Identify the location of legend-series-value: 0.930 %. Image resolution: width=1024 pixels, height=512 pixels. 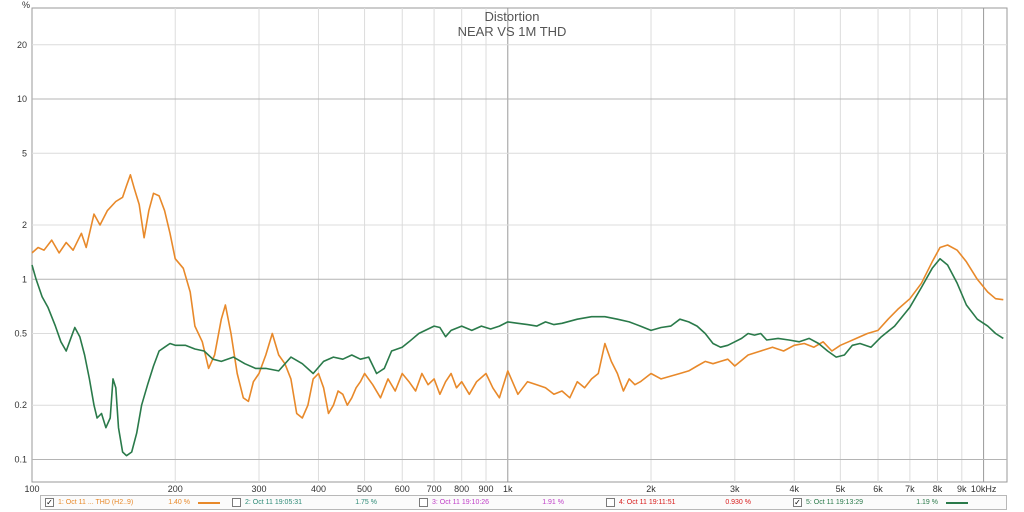
(738, 502).